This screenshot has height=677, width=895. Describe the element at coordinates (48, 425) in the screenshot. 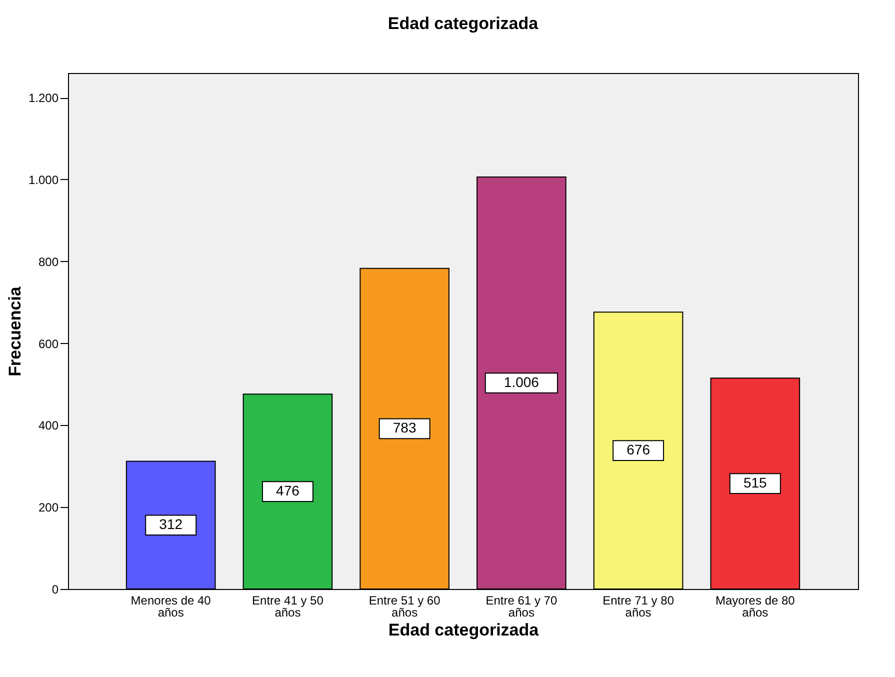

I see `y-tick-label: 400` at that location.